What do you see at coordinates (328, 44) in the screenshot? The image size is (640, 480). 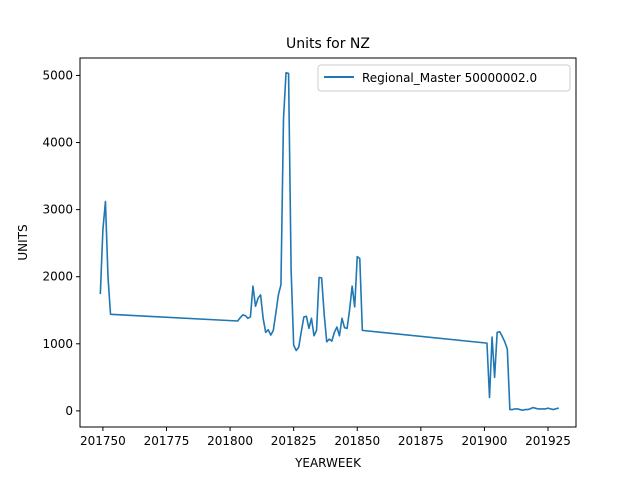 I see `chart-title: Units for NZ` at bounding box center [328, 44].